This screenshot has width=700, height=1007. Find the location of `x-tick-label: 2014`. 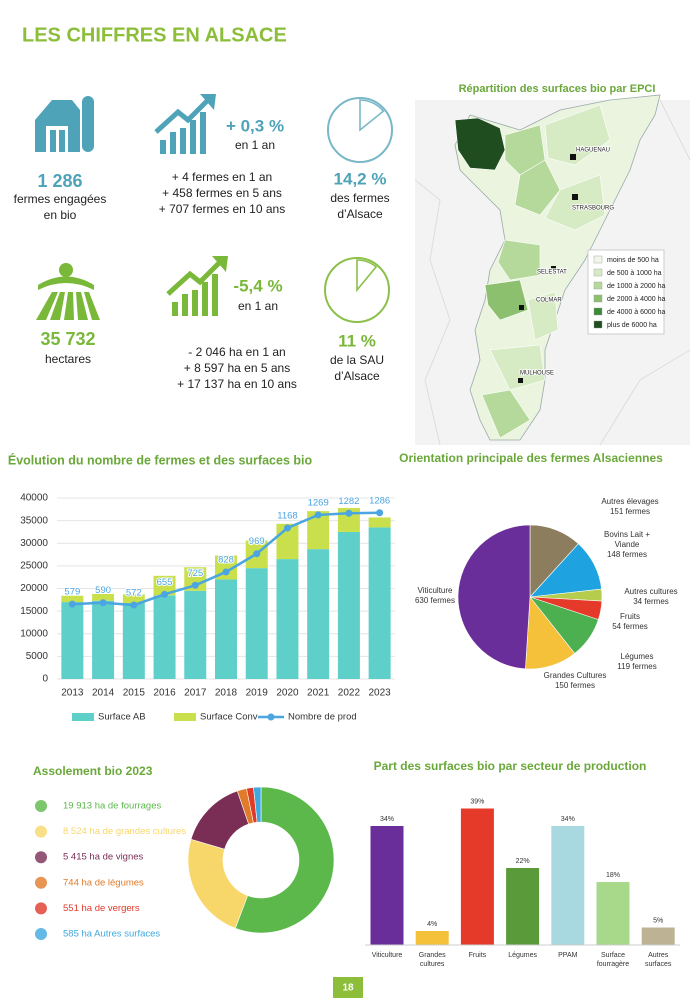

x-tick-label: 2014 is located at coordinates (103, 693).